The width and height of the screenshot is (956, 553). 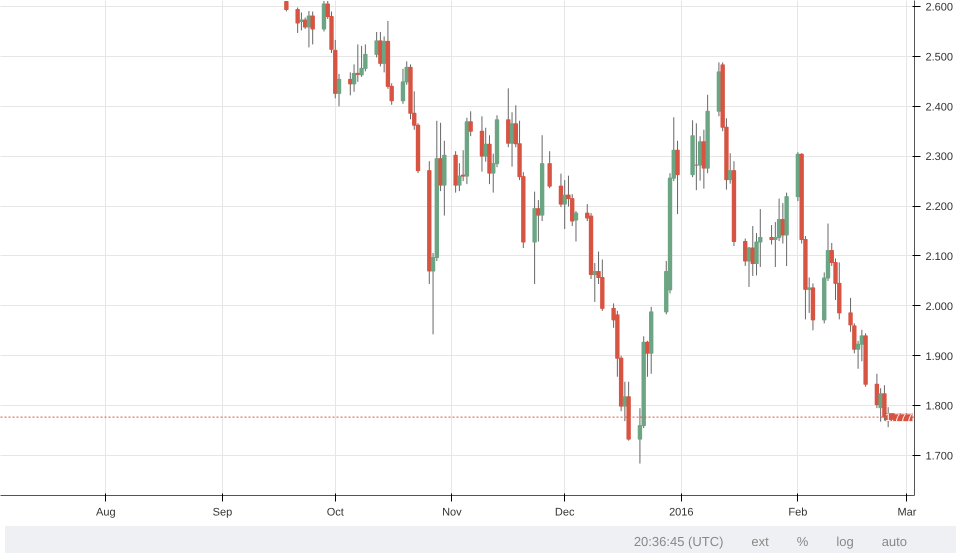 I want to click on x-tick-label: Aug, so click(x=106, y=512).